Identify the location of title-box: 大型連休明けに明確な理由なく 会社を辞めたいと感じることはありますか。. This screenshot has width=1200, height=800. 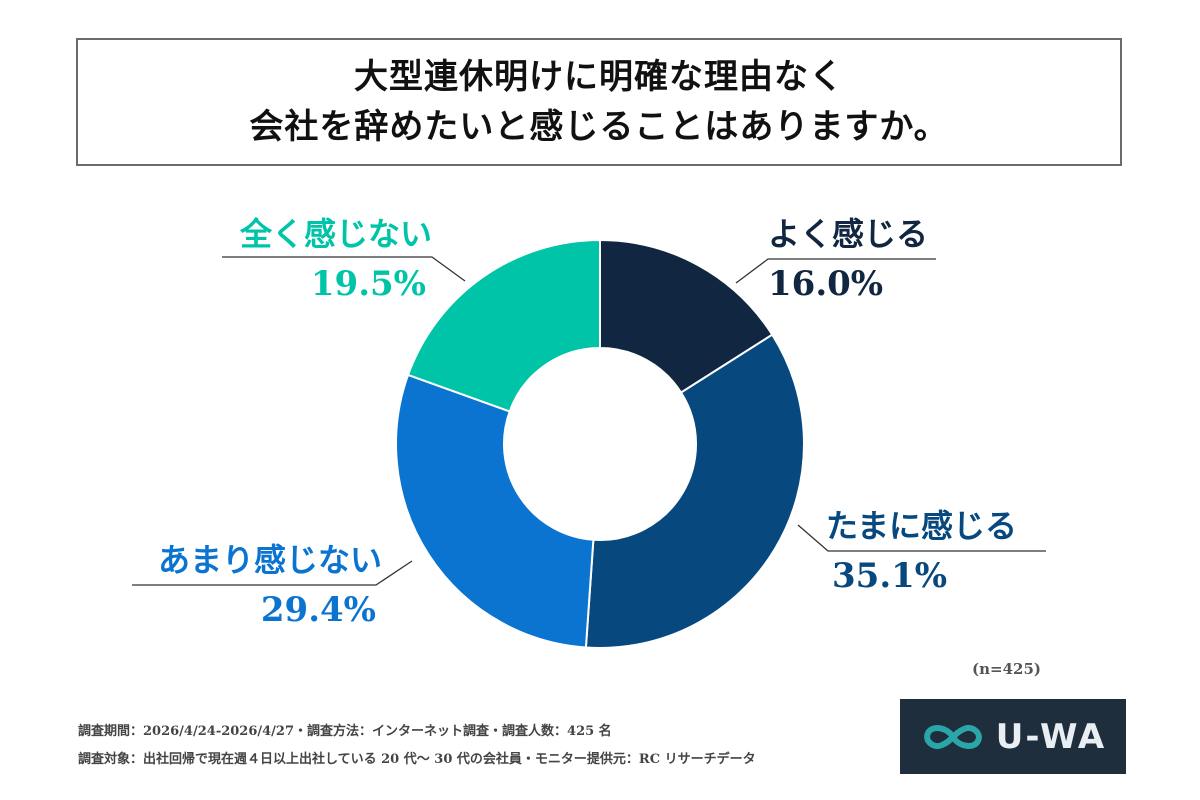
(599, 102).